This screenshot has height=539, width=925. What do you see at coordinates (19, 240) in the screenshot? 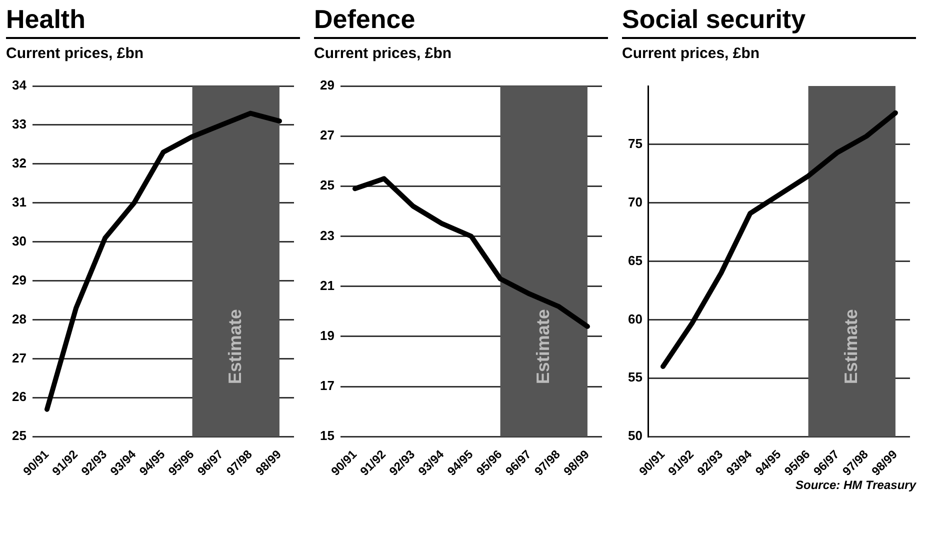
I see `y-tick-label: 30` at bounding box center [19, 240].